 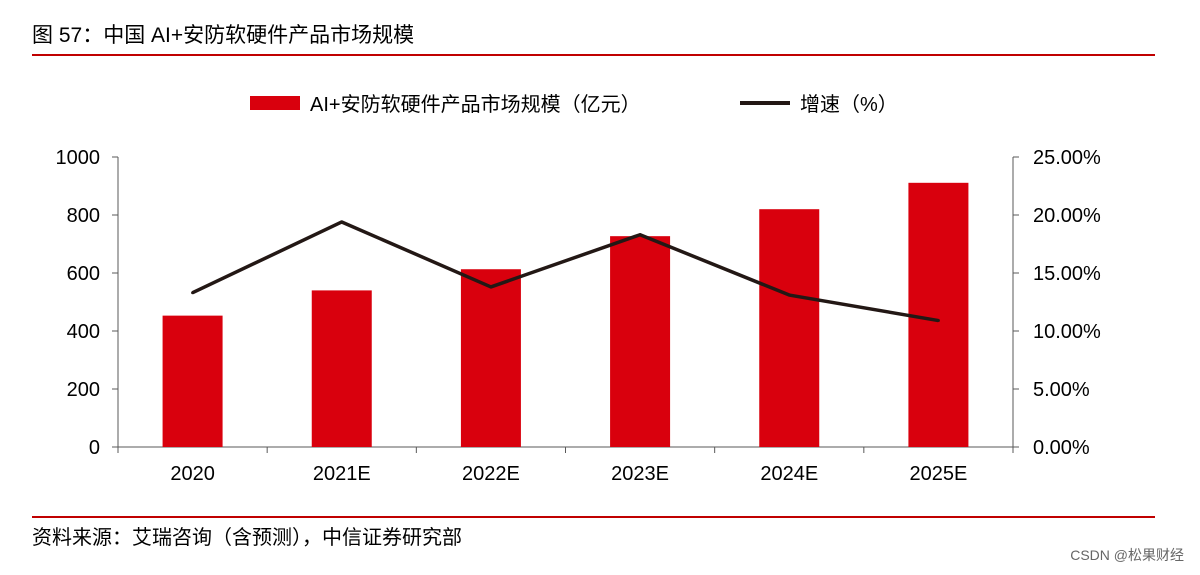 What do you see at coordinates (789, 474) in the screenshot?
I see `x-tick-label: 2024E` at bounding box center [789, 474].